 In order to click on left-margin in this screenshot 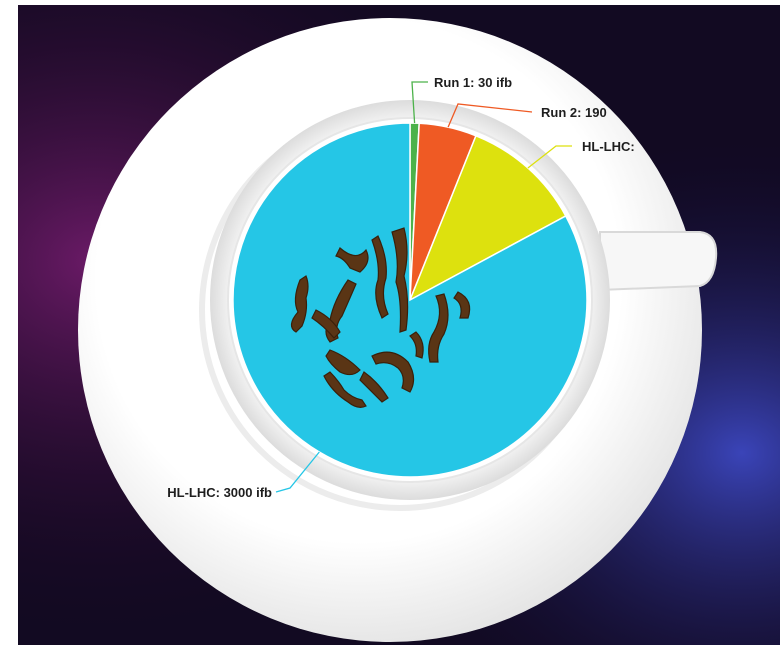, I will do `click(9, 322)`.